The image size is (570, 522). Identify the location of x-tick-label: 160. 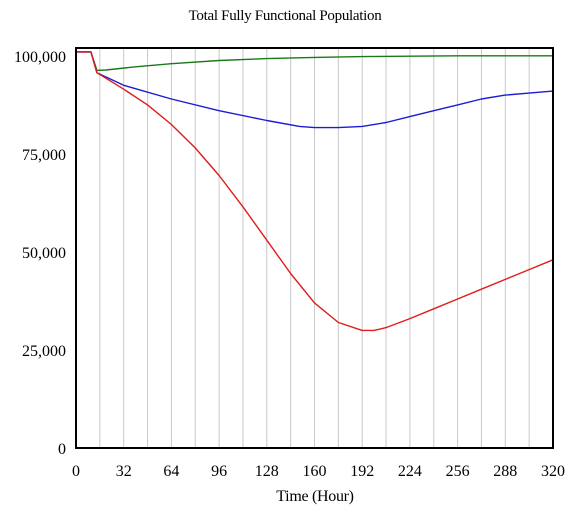
(315, 471).